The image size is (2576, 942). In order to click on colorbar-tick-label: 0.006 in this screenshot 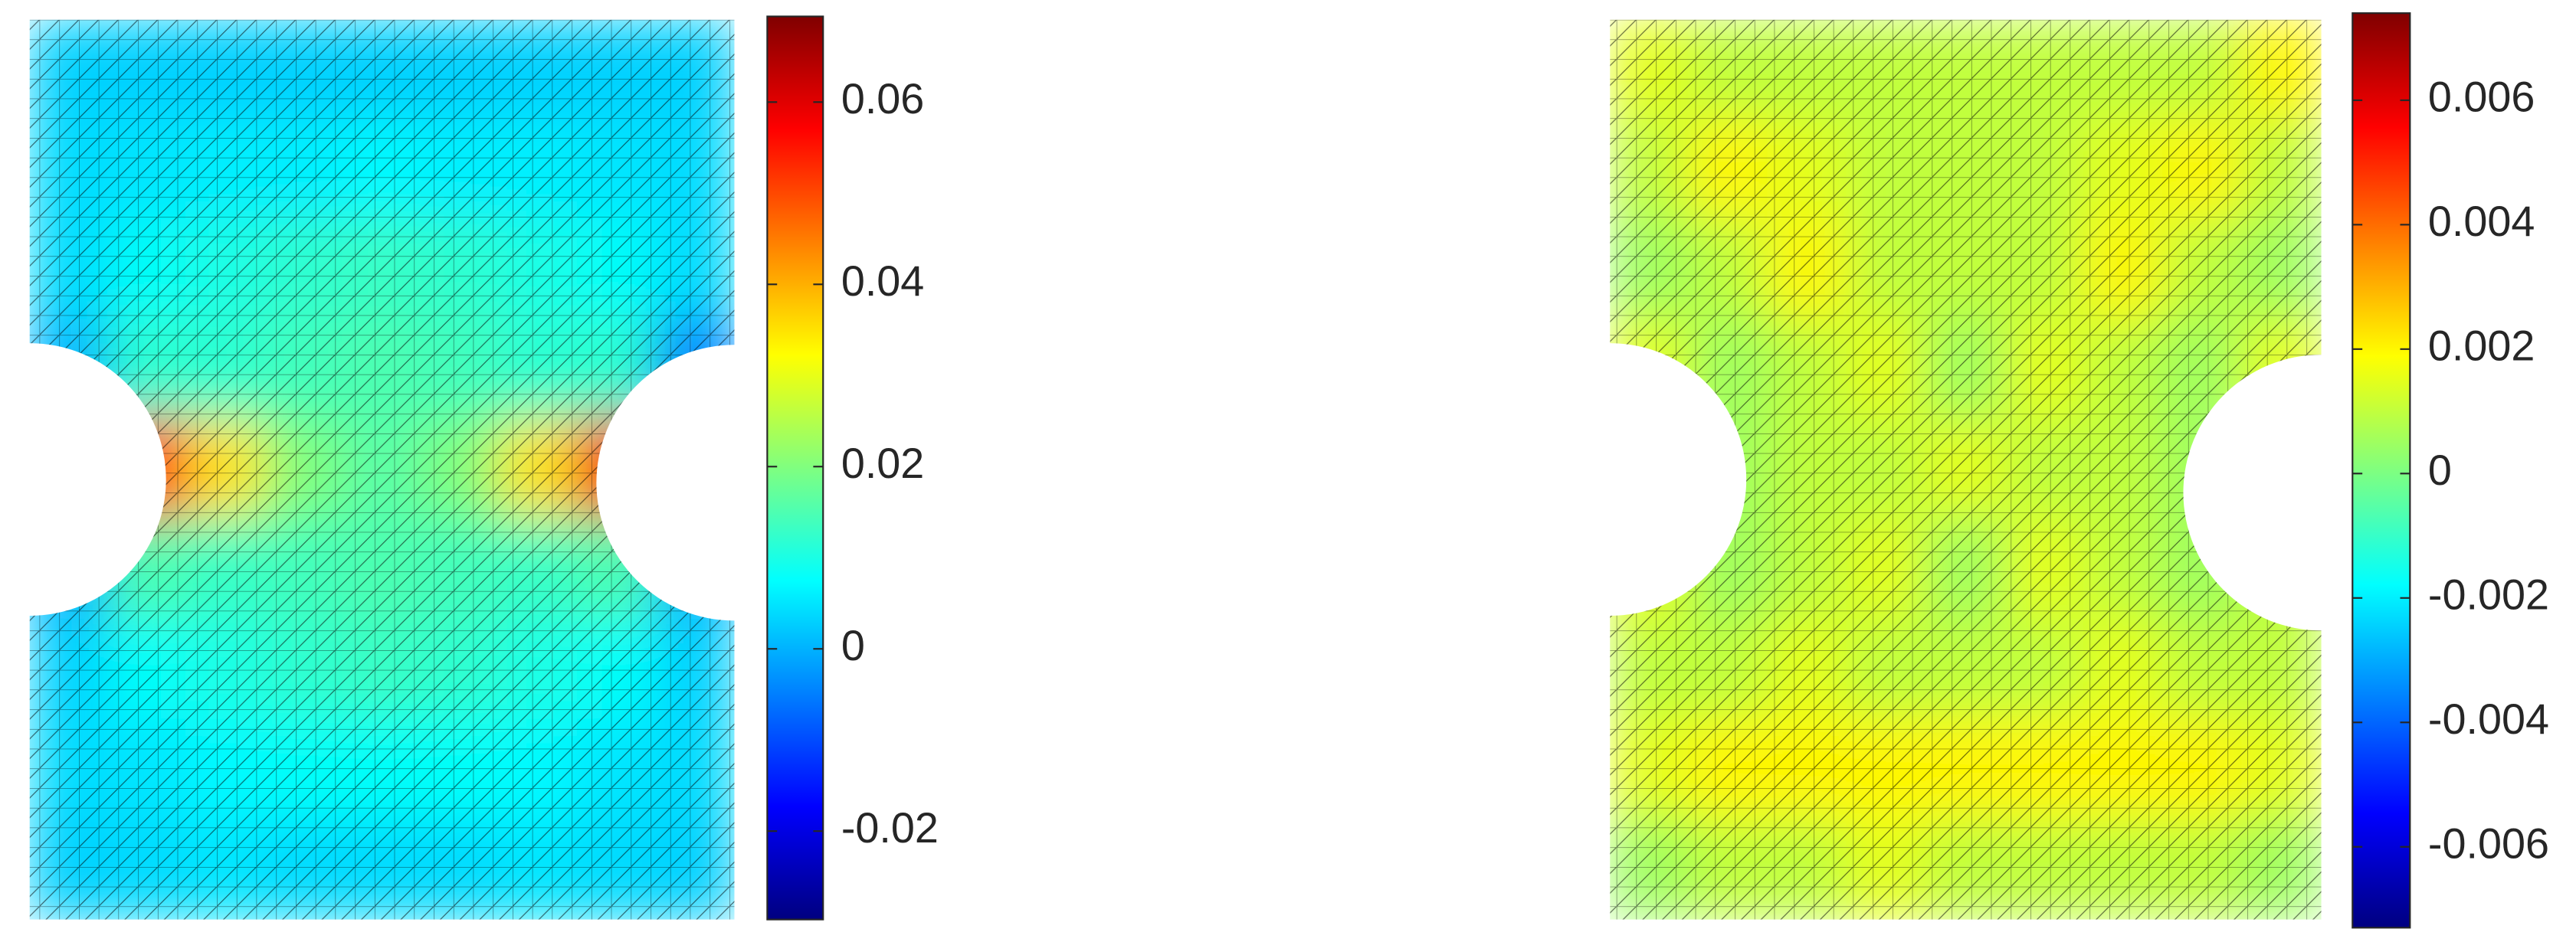, I will do `click(2481, 97)`.